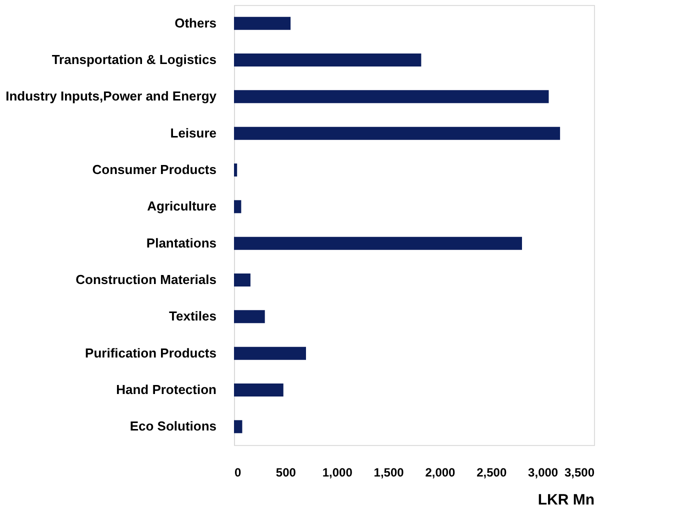 This screenshot has height=531, width=683. What do you see at coordinates (134, 59) in the screenshot?
I see `y-tick-label: Transportation & Logistics` at bounding box center [134, 59].